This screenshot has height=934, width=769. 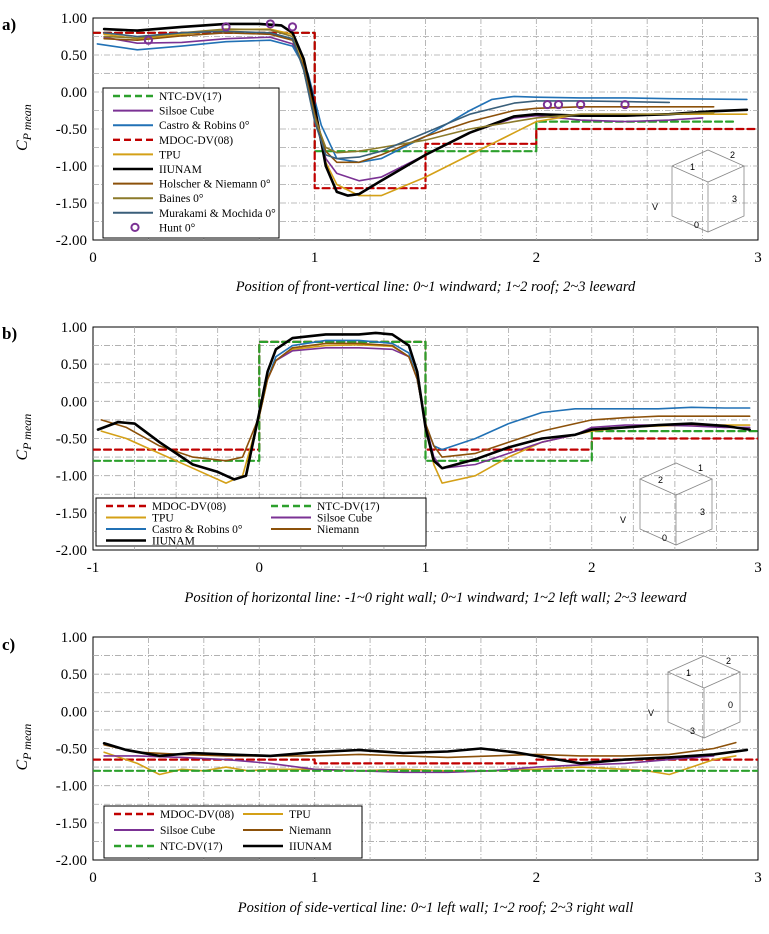 What do you see at coordinates (196, 141) in the screenshot?
I see `legend-label: MDOC-DV(08)` at bounding box center [196, 141].